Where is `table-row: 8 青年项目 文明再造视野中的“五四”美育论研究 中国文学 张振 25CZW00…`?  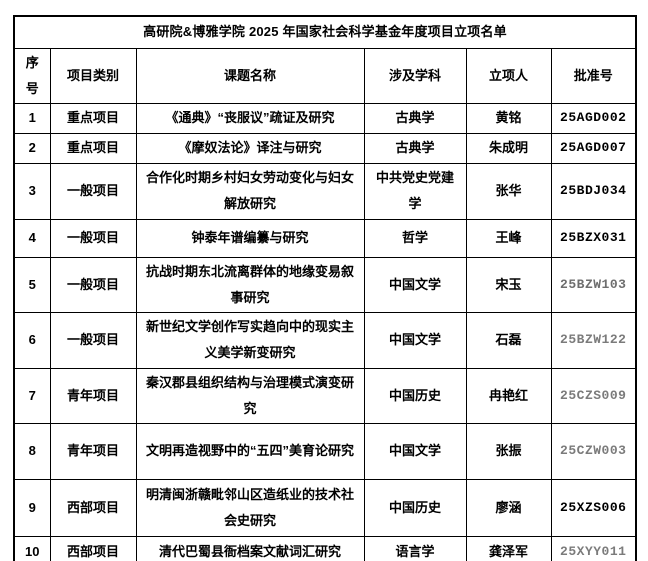
table-row: 8 青年项目 文明再造视野中的“五四”美育论研究 中国文学 张振 25CZW00… is located at coordinates (325, 451).